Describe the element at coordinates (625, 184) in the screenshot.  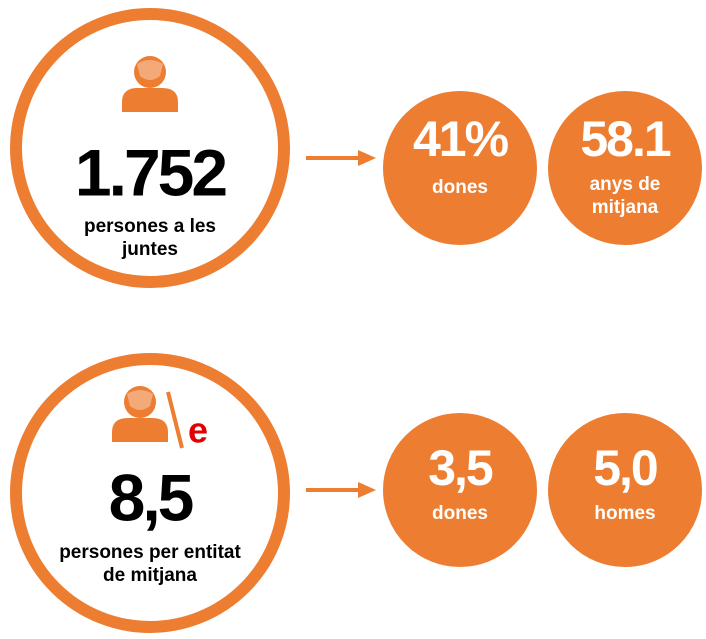
I see `stat-label: anys de` at that location.